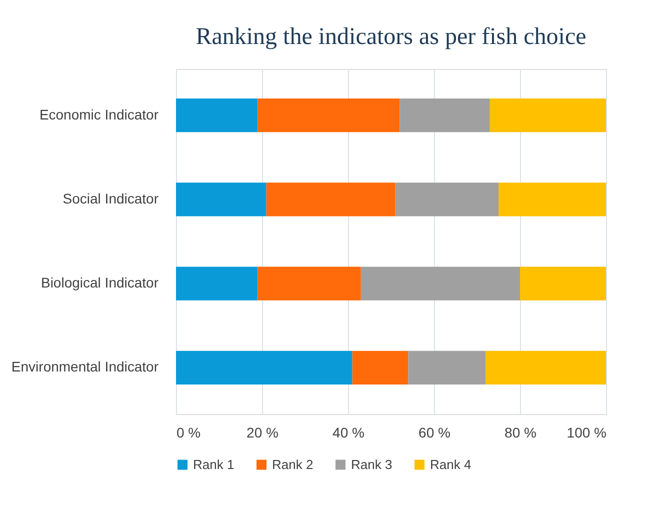 The image size is (669, 532). Describe the element at coordinates (520, 432) in the screenshot. I see `x-tick-label: 80 %` at that location.